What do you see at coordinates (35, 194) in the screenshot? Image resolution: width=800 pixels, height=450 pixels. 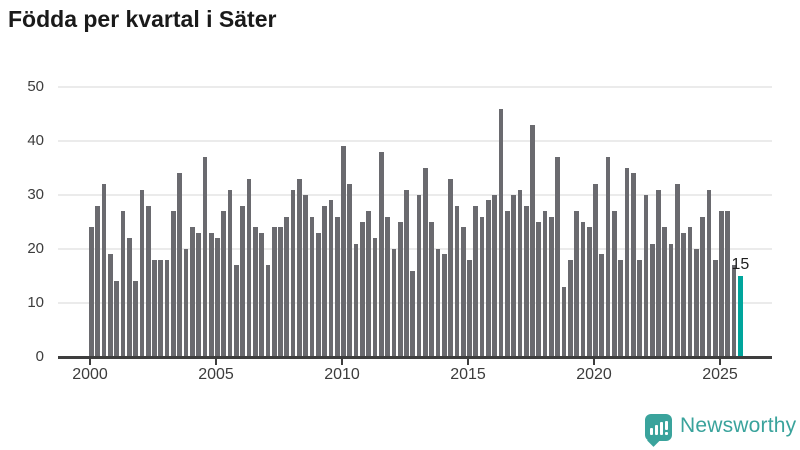 I see `y-axis-label: 30` at bounding box center [35, 194].